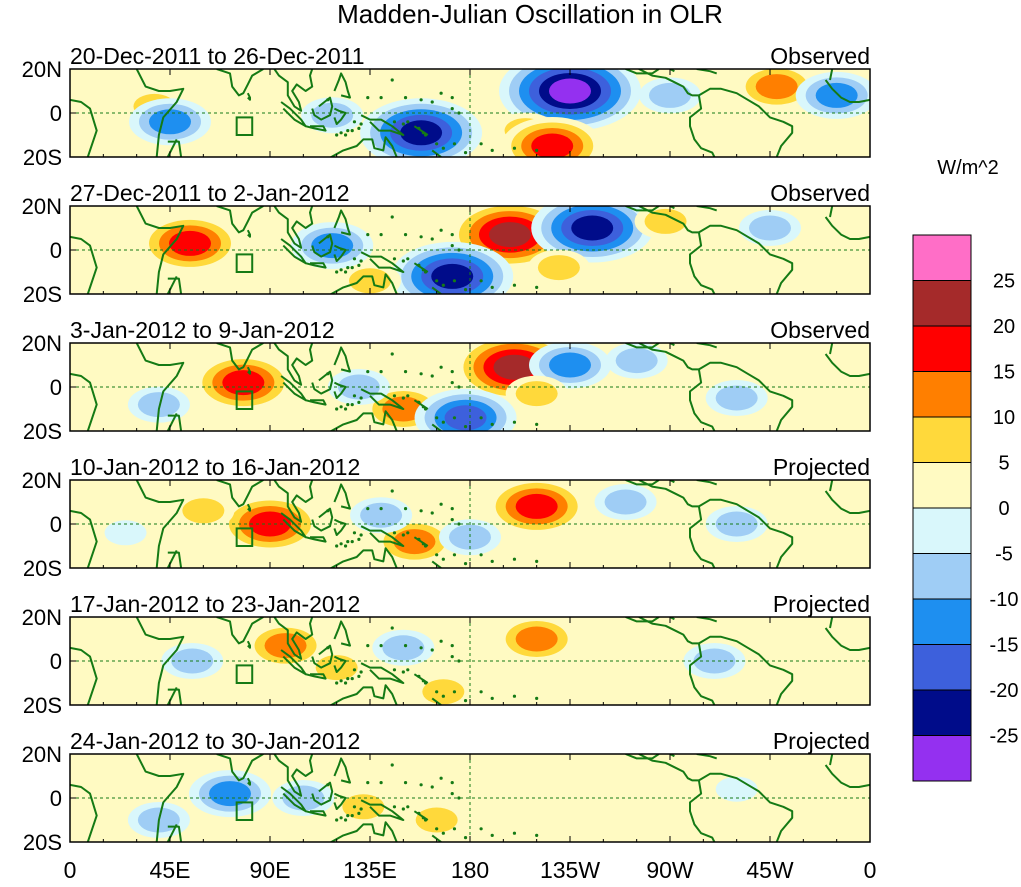 The width and height of the screenshot is (1021, 887). I want to click on y-tick-label: 20N, so click(42, 617).